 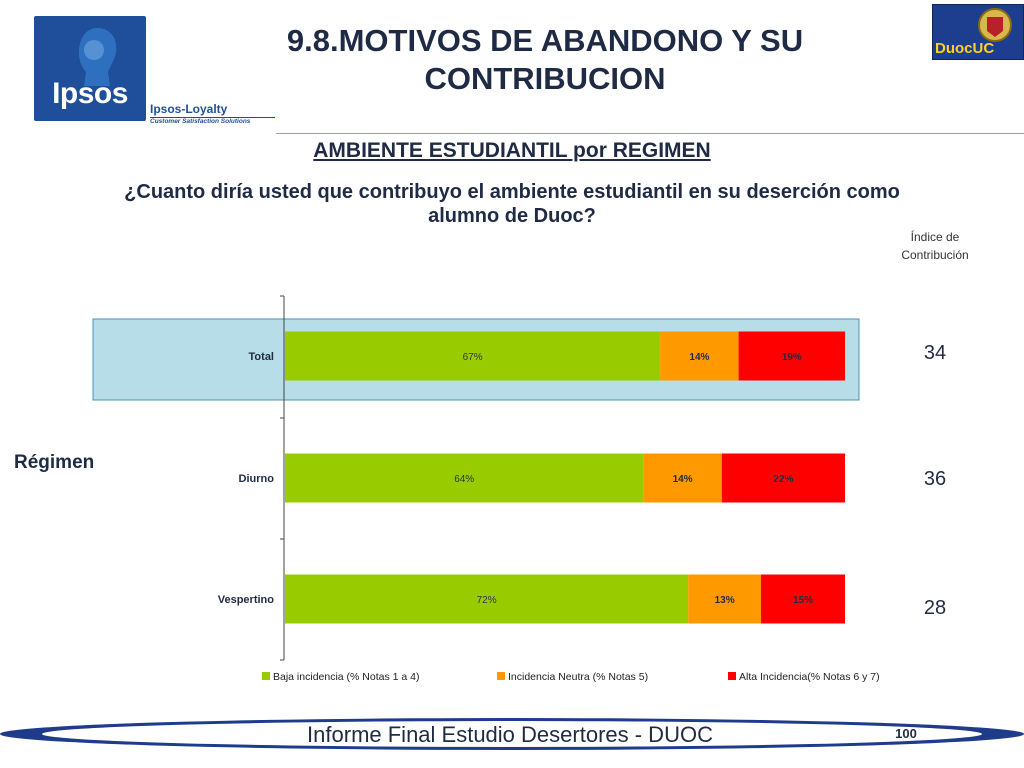 What do you see at coordinates (578, 677) in the screenshot?
I see `legend-label: Incidencia Neutra (% Notas 5)` at bounding box center [578, 677].